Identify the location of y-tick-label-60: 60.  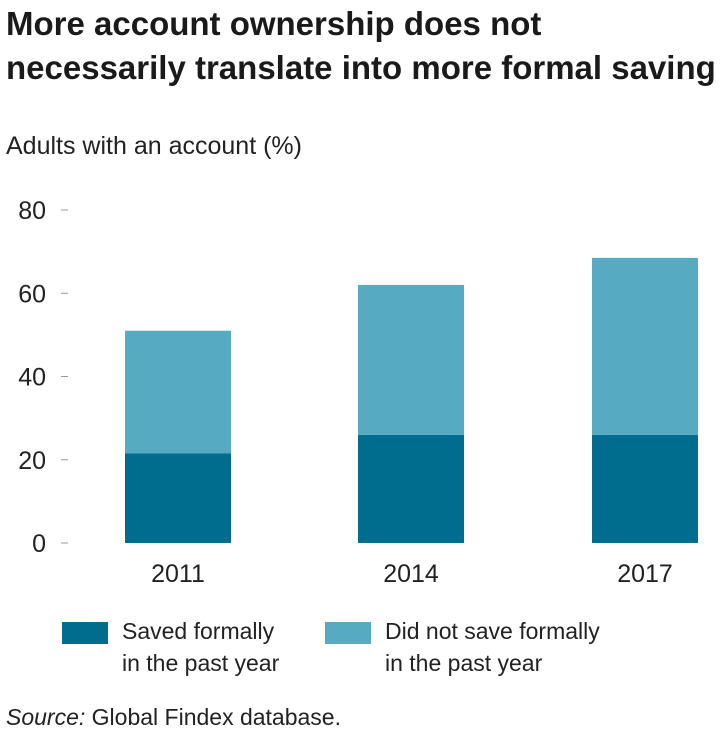
(32, 294).